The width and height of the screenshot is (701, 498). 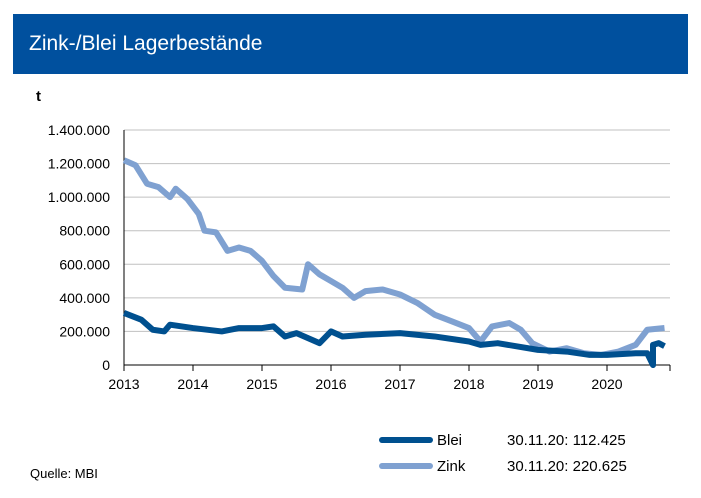 I want to click on source-note: Quelle: MBI, so click(x=64, y=473).